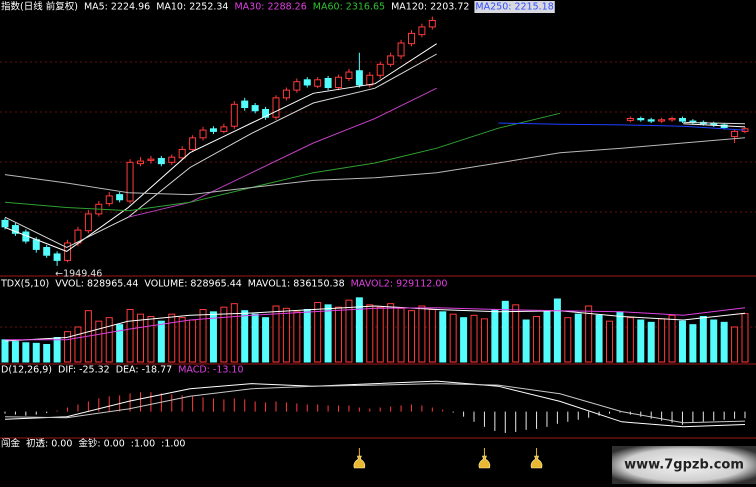  Describe the element at coordinates (143, 444) in the screenshot. I see `panel-header: :1.00` at that location.